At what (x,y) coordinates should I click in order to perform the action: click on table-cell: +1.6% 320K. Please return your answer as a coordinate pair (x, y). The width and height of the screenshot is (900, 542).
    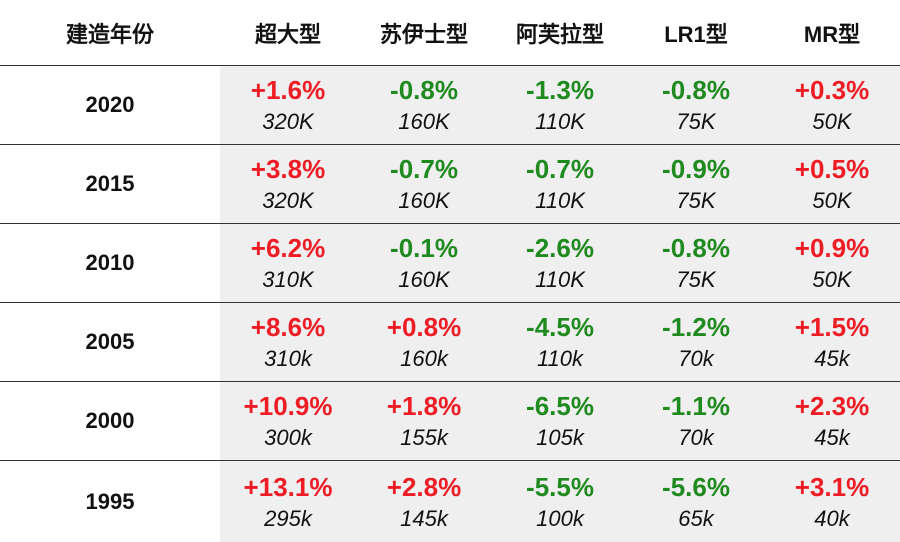
    Looking at the image, I should click on (288, 105).